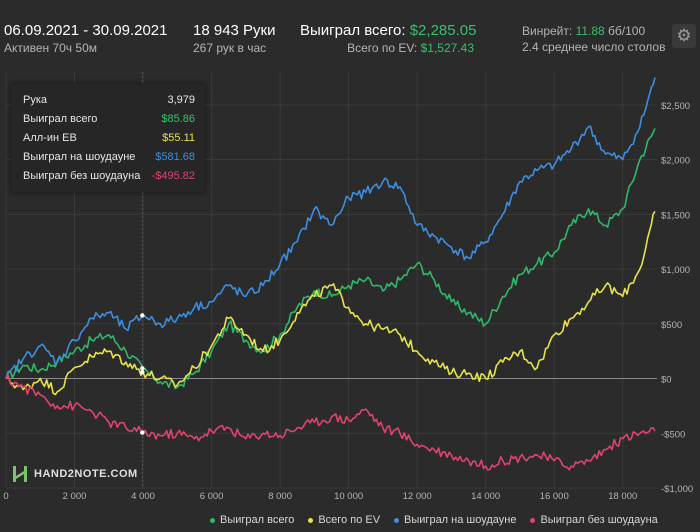  I want to click on tooltip-value: $85.86, so click(178, 119).